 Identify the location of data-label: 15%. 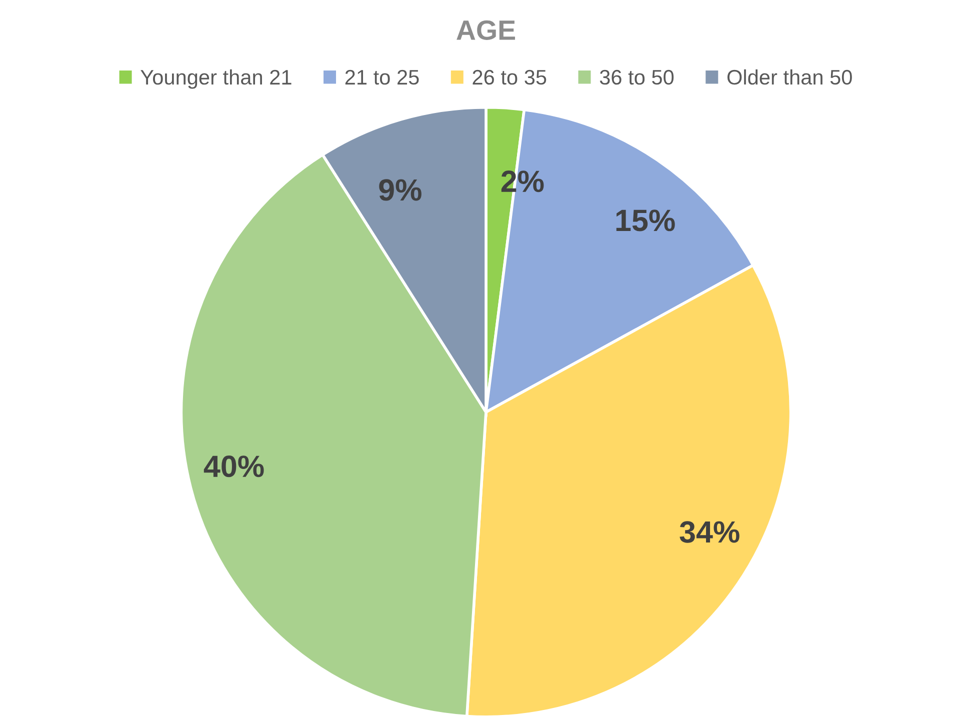
(645, 221).